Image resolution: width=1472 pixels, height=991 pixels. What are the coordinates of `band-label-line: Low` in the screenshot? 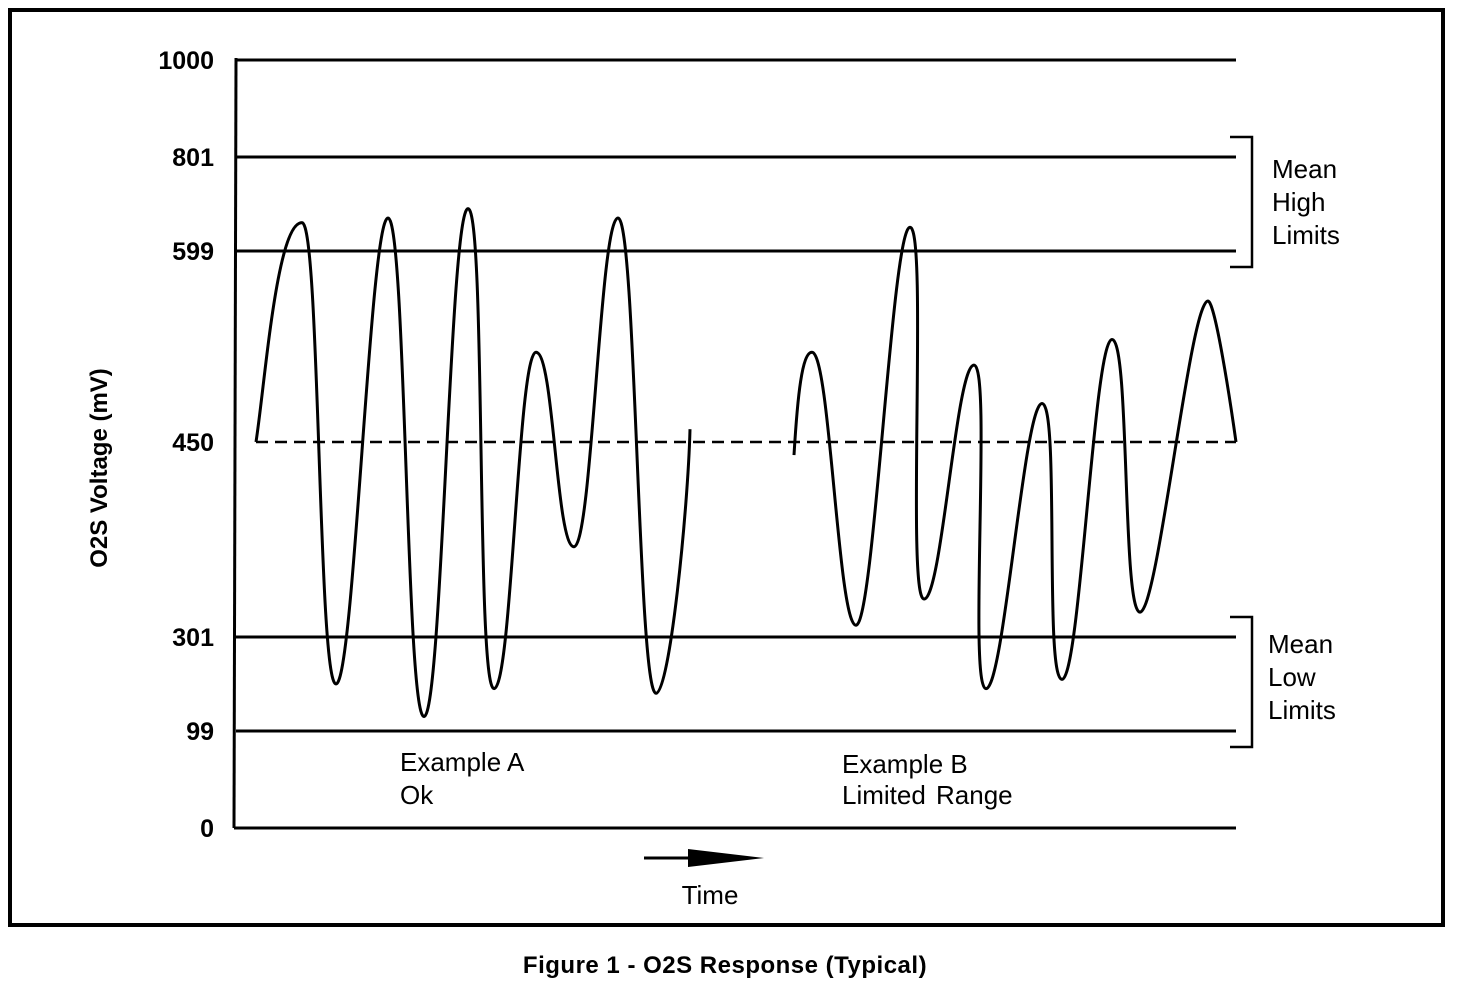 It's located at (1292, 677).